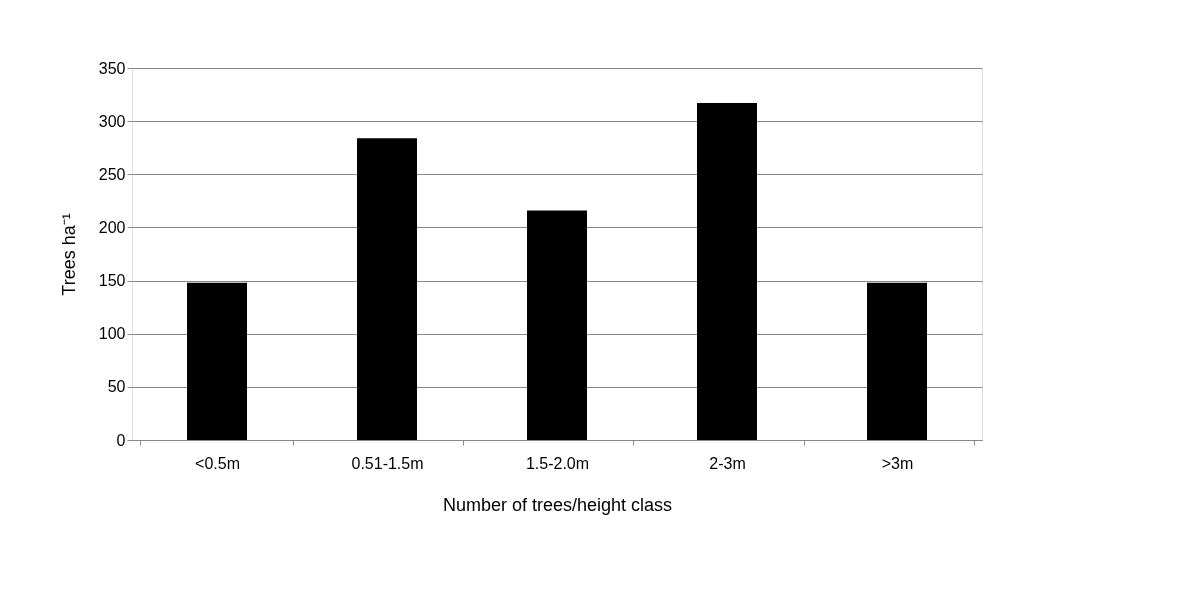 Image resolution: width=1194 pixels, height=608 pixels. Describe the element at coordinates (112, 281) in the screenshot. I see `y-tick-label: 150` at that location.